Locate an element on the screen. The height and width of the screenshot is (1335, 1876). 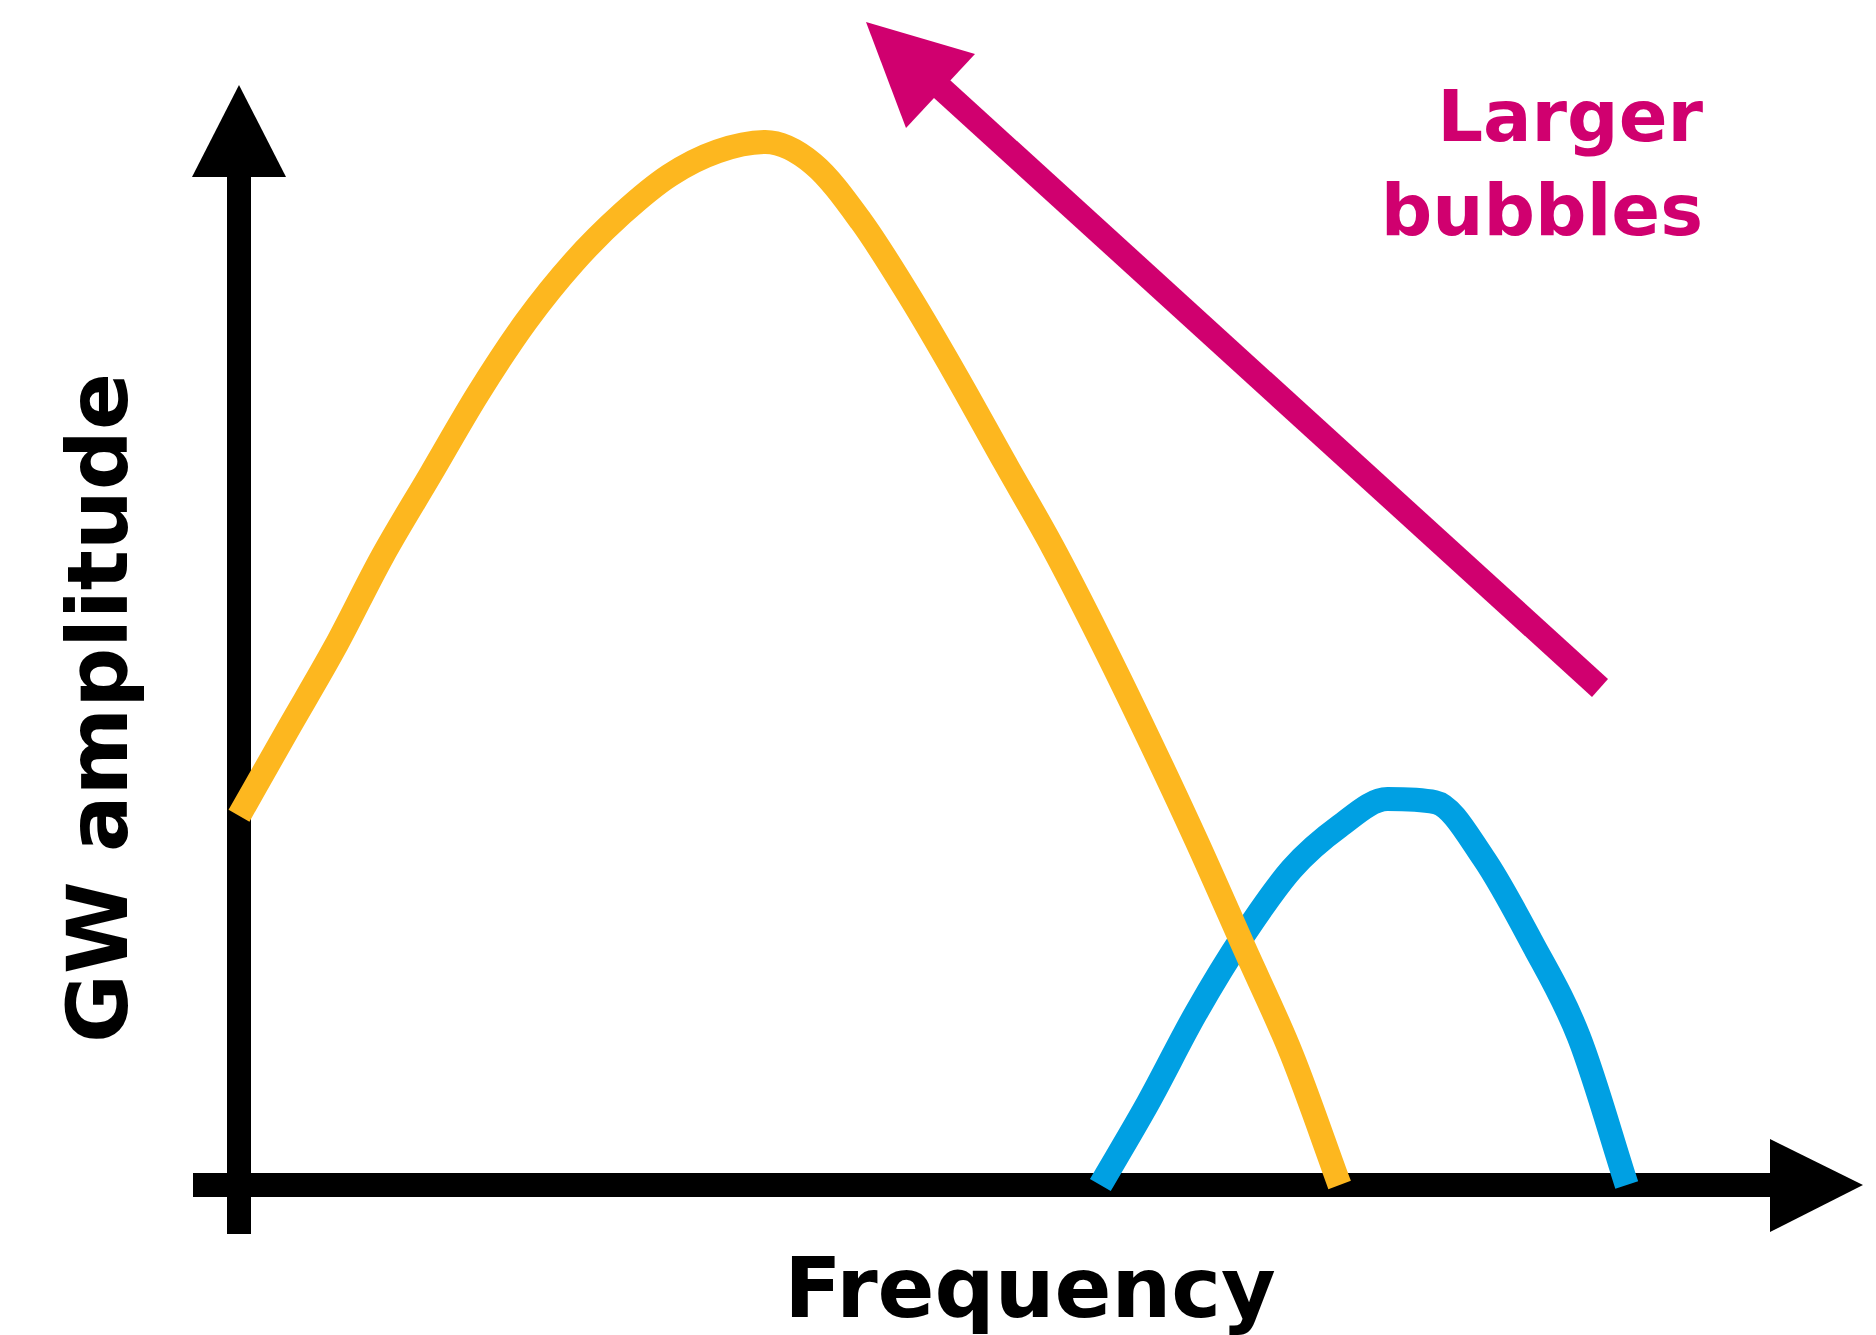
annotation: Larger bubbles is located at coordinates (1541, 163).